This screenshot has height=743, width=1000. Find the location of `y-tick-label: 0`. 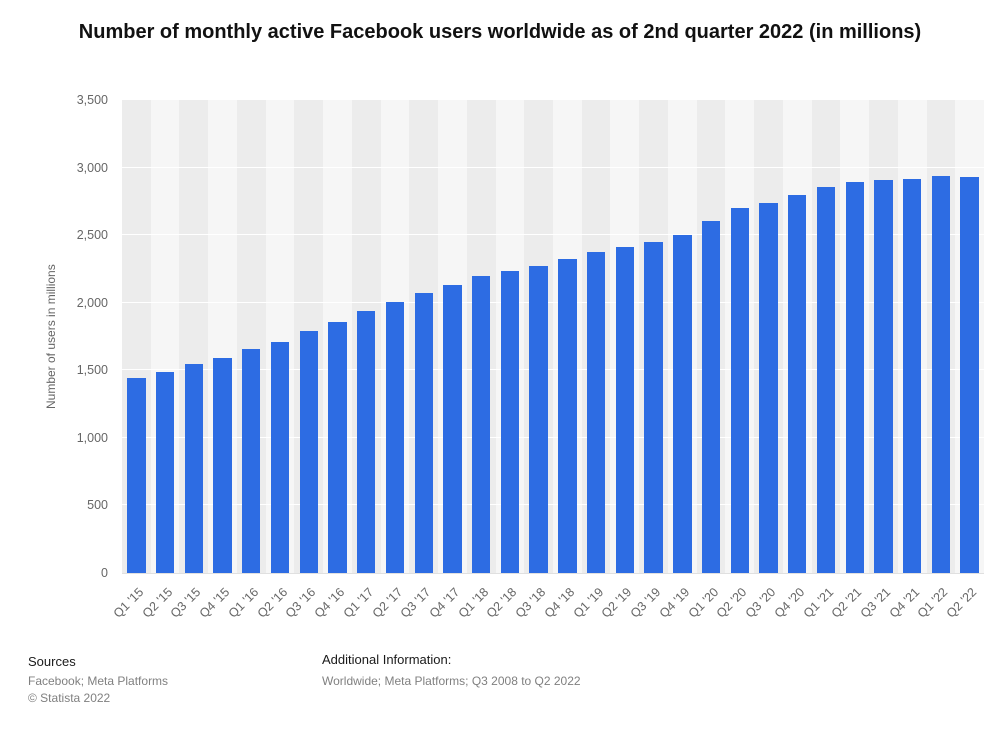

y-tick-label: 0 is located at coordinates (104, 573).